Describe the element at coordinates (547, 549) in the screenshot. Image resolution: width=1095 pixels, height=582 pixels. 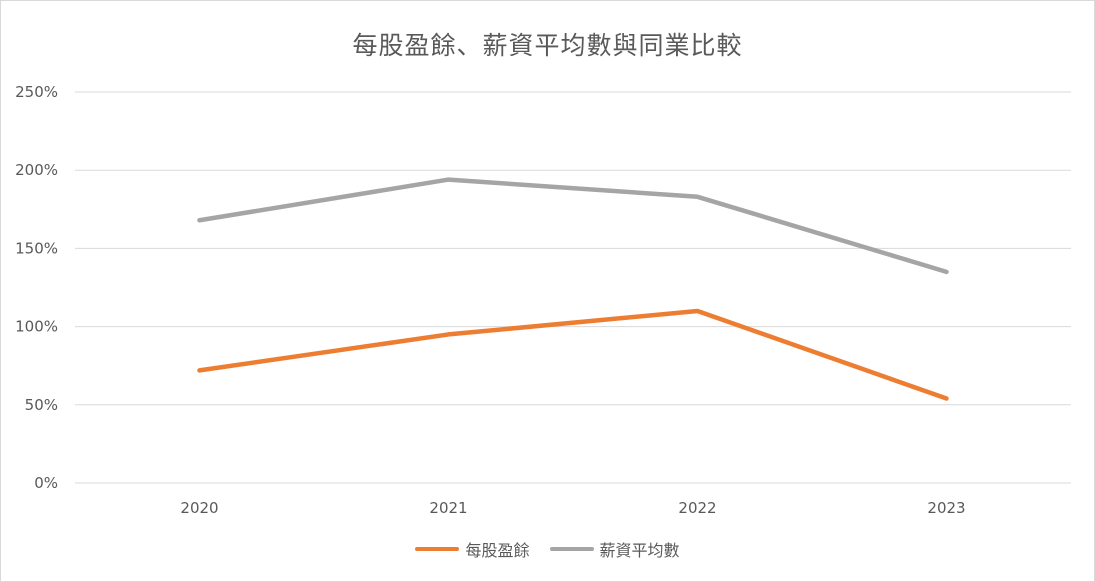
I see `legend: 每股盈餘 薪資平均數` at that location.